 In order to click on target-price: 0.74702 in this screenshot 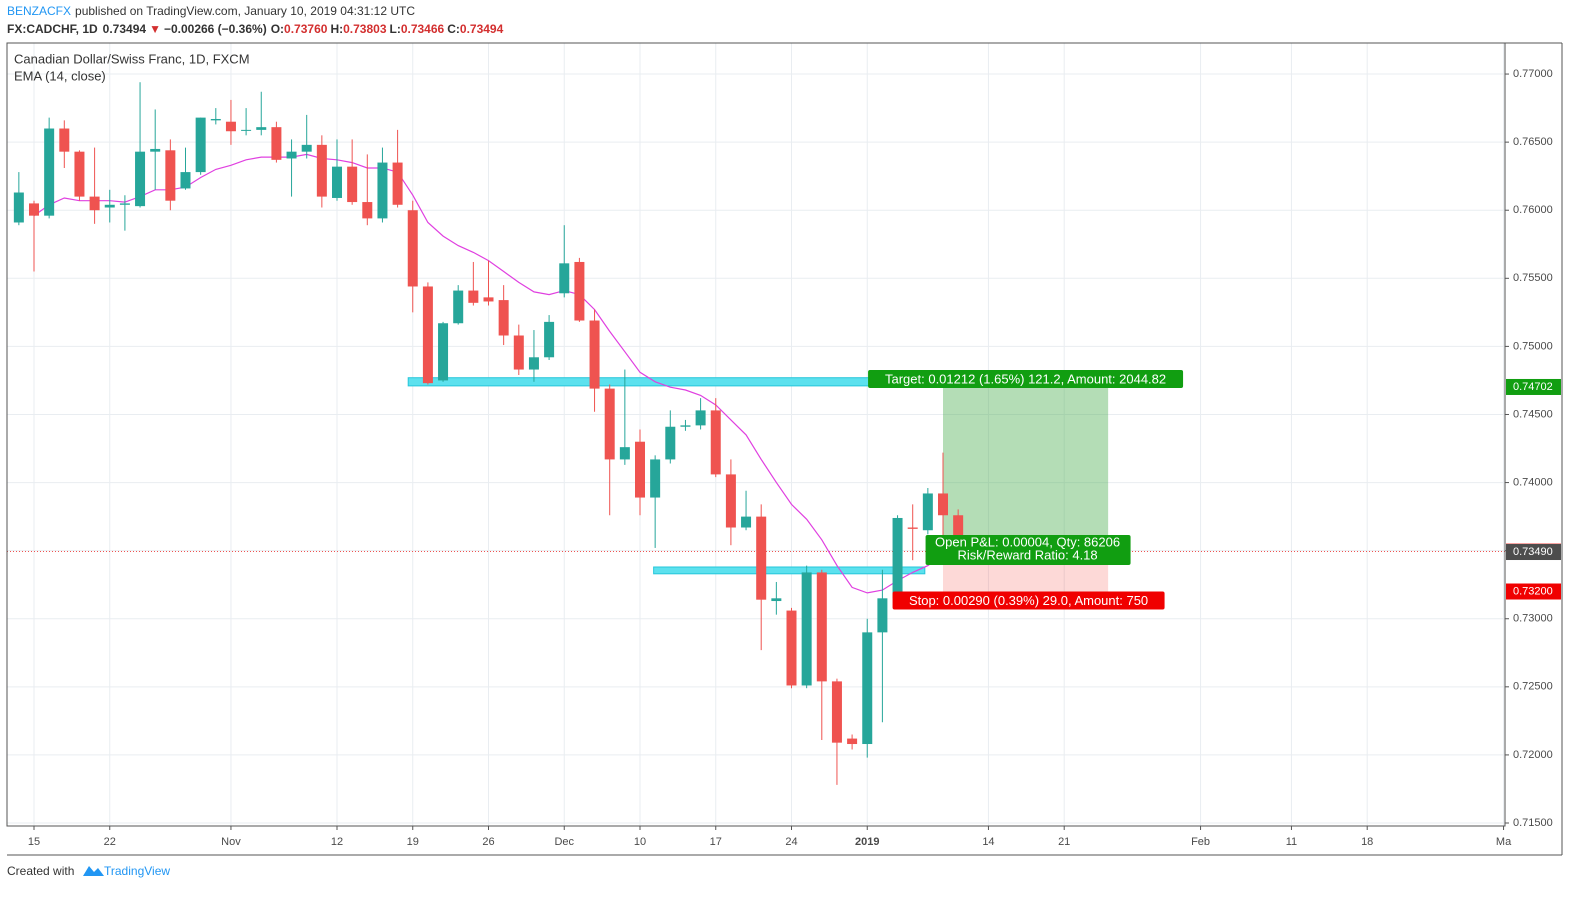, I will do `click(1533, 387)`.